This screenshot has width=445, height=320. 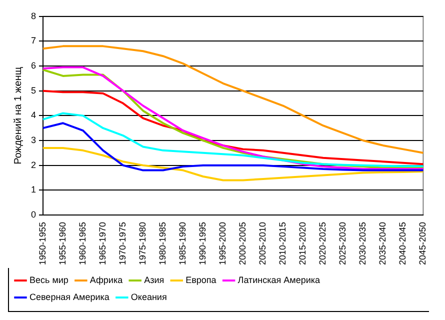 What do you see at coordinates (33, 214) in the screenshot?
I see `y-tick-label: 0` at bounding box center [33, 214].